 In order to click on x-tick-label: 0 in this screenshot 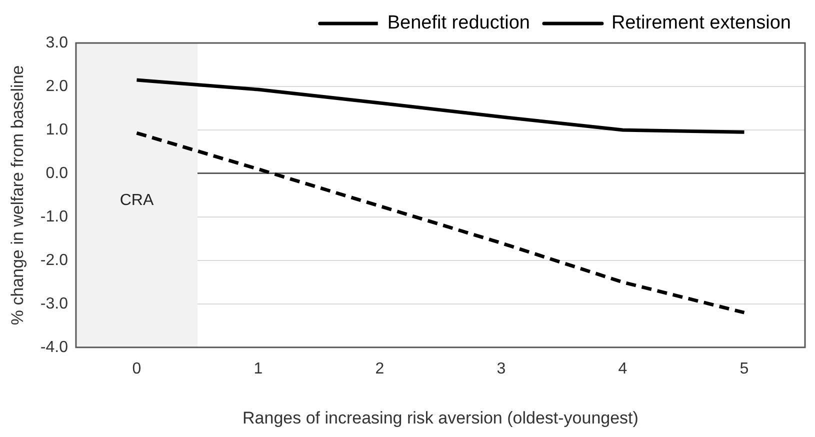, I will do `click(137, 369)`.